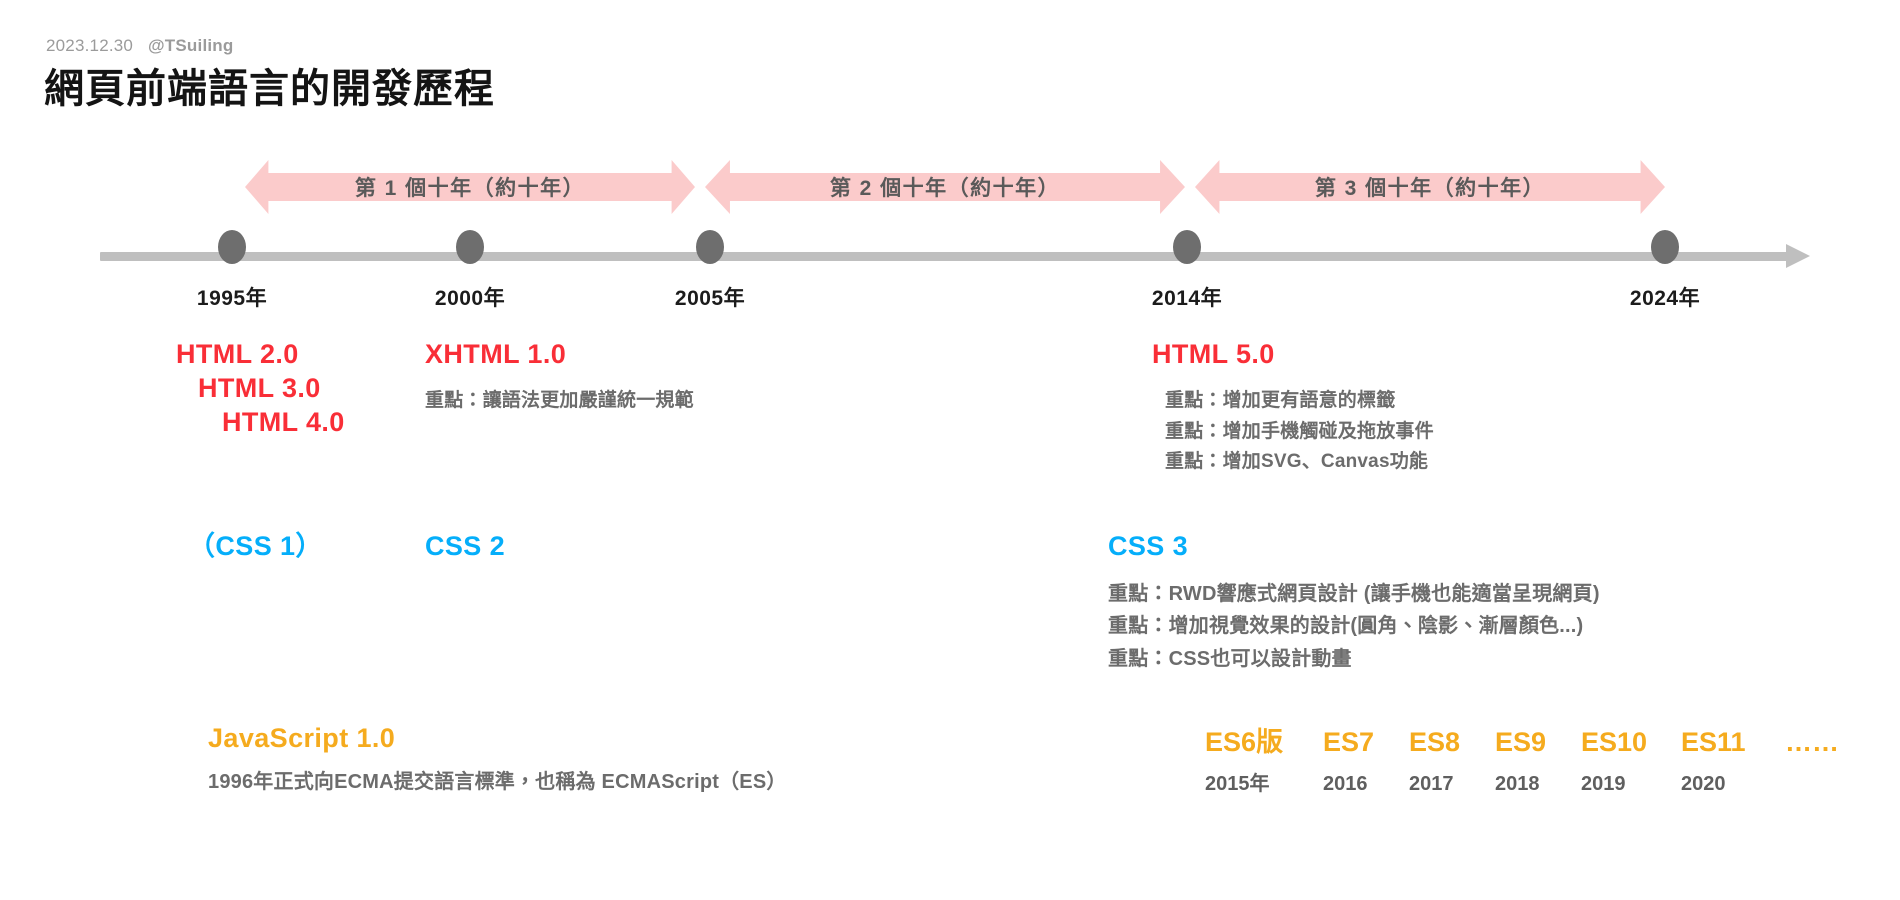 The width and height of the screenshot is (1900, 900). Describe the element at coordinates (1614, 742) in the screenshot. I see `es-version-10: ES10` at that location.